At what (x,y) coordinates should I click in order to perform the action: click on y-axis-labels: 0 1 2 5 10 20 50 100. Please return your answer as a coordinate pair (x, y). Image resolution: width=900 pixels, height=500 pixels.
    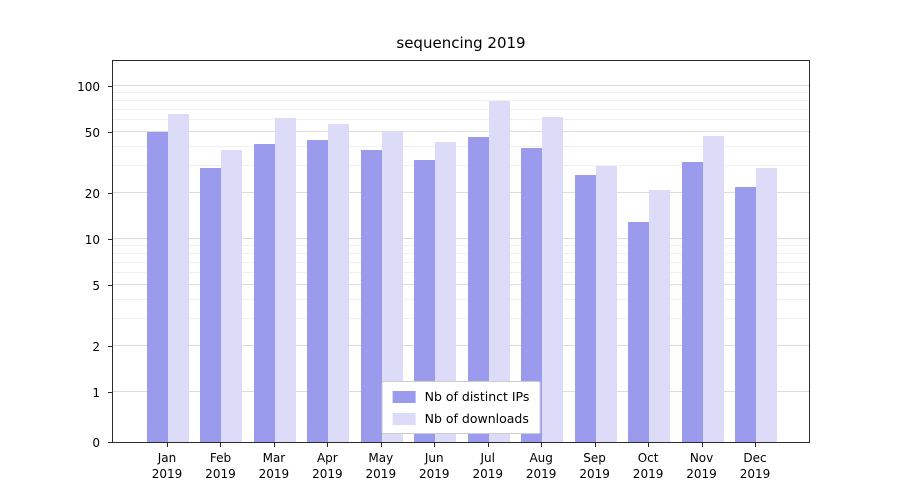
    Looking at the image, I should click on (56, 255).